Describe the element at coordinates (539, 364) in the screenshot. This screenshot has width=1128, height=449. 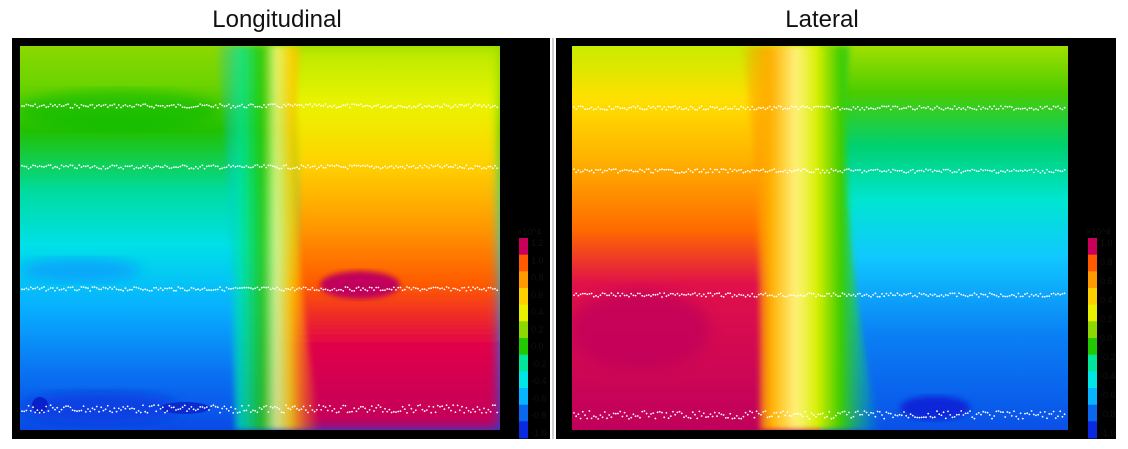
I see `colorbar-tick-label: -0.2` at that location.